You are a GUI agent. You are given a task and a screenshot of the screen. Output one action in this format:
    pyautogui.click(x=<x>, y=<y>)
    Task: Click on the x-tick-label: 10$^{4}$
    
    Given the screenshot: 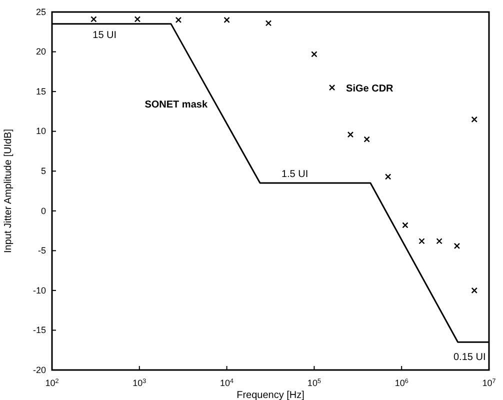 What is the action you would take?
    pyautogui.click(x=227, y=383)
    